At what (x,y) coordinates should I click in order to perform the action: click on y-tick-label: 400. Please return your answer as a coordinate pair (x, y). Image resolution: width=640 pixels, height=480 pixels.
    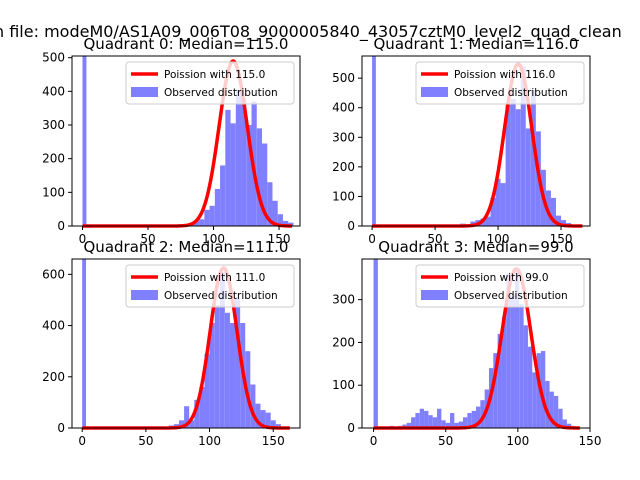
    Looking at the image, I should click on (343, 108).